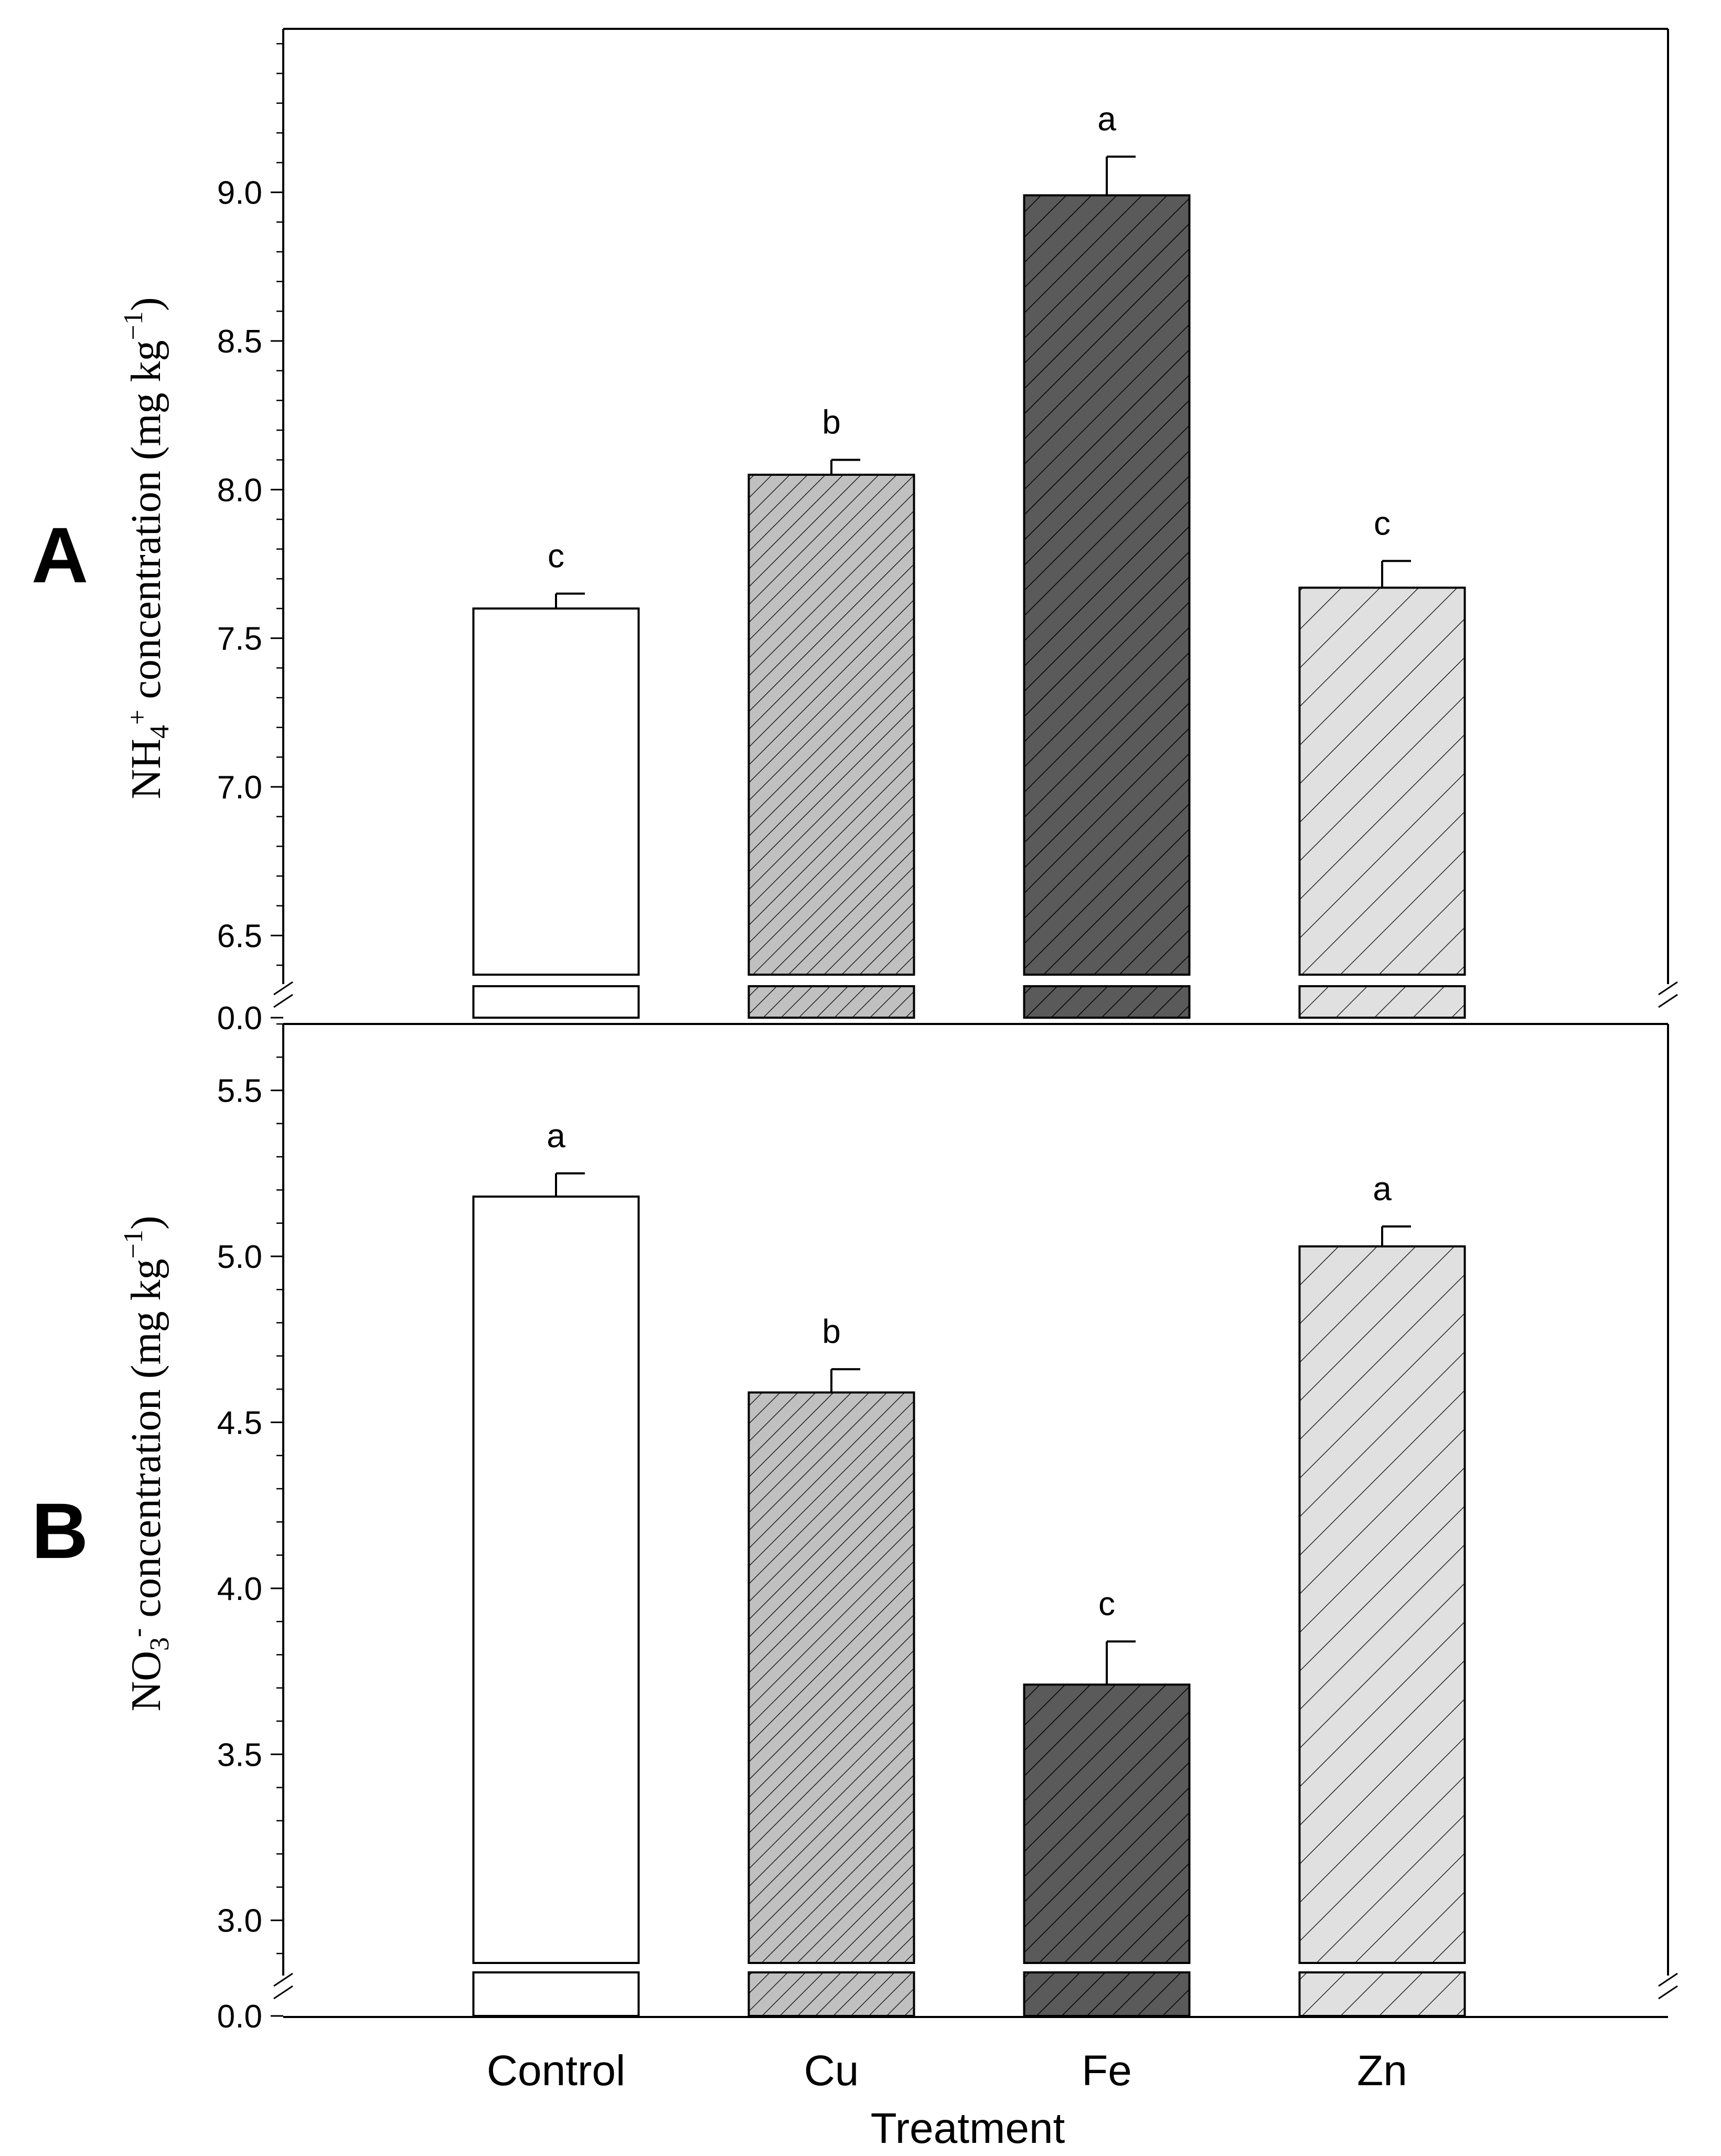 This screenshot has width=1721, height=2156. Describe the element at coordinates (1107, 2071) in the screenshot. I see `x-tick-label: Fe` at that location.